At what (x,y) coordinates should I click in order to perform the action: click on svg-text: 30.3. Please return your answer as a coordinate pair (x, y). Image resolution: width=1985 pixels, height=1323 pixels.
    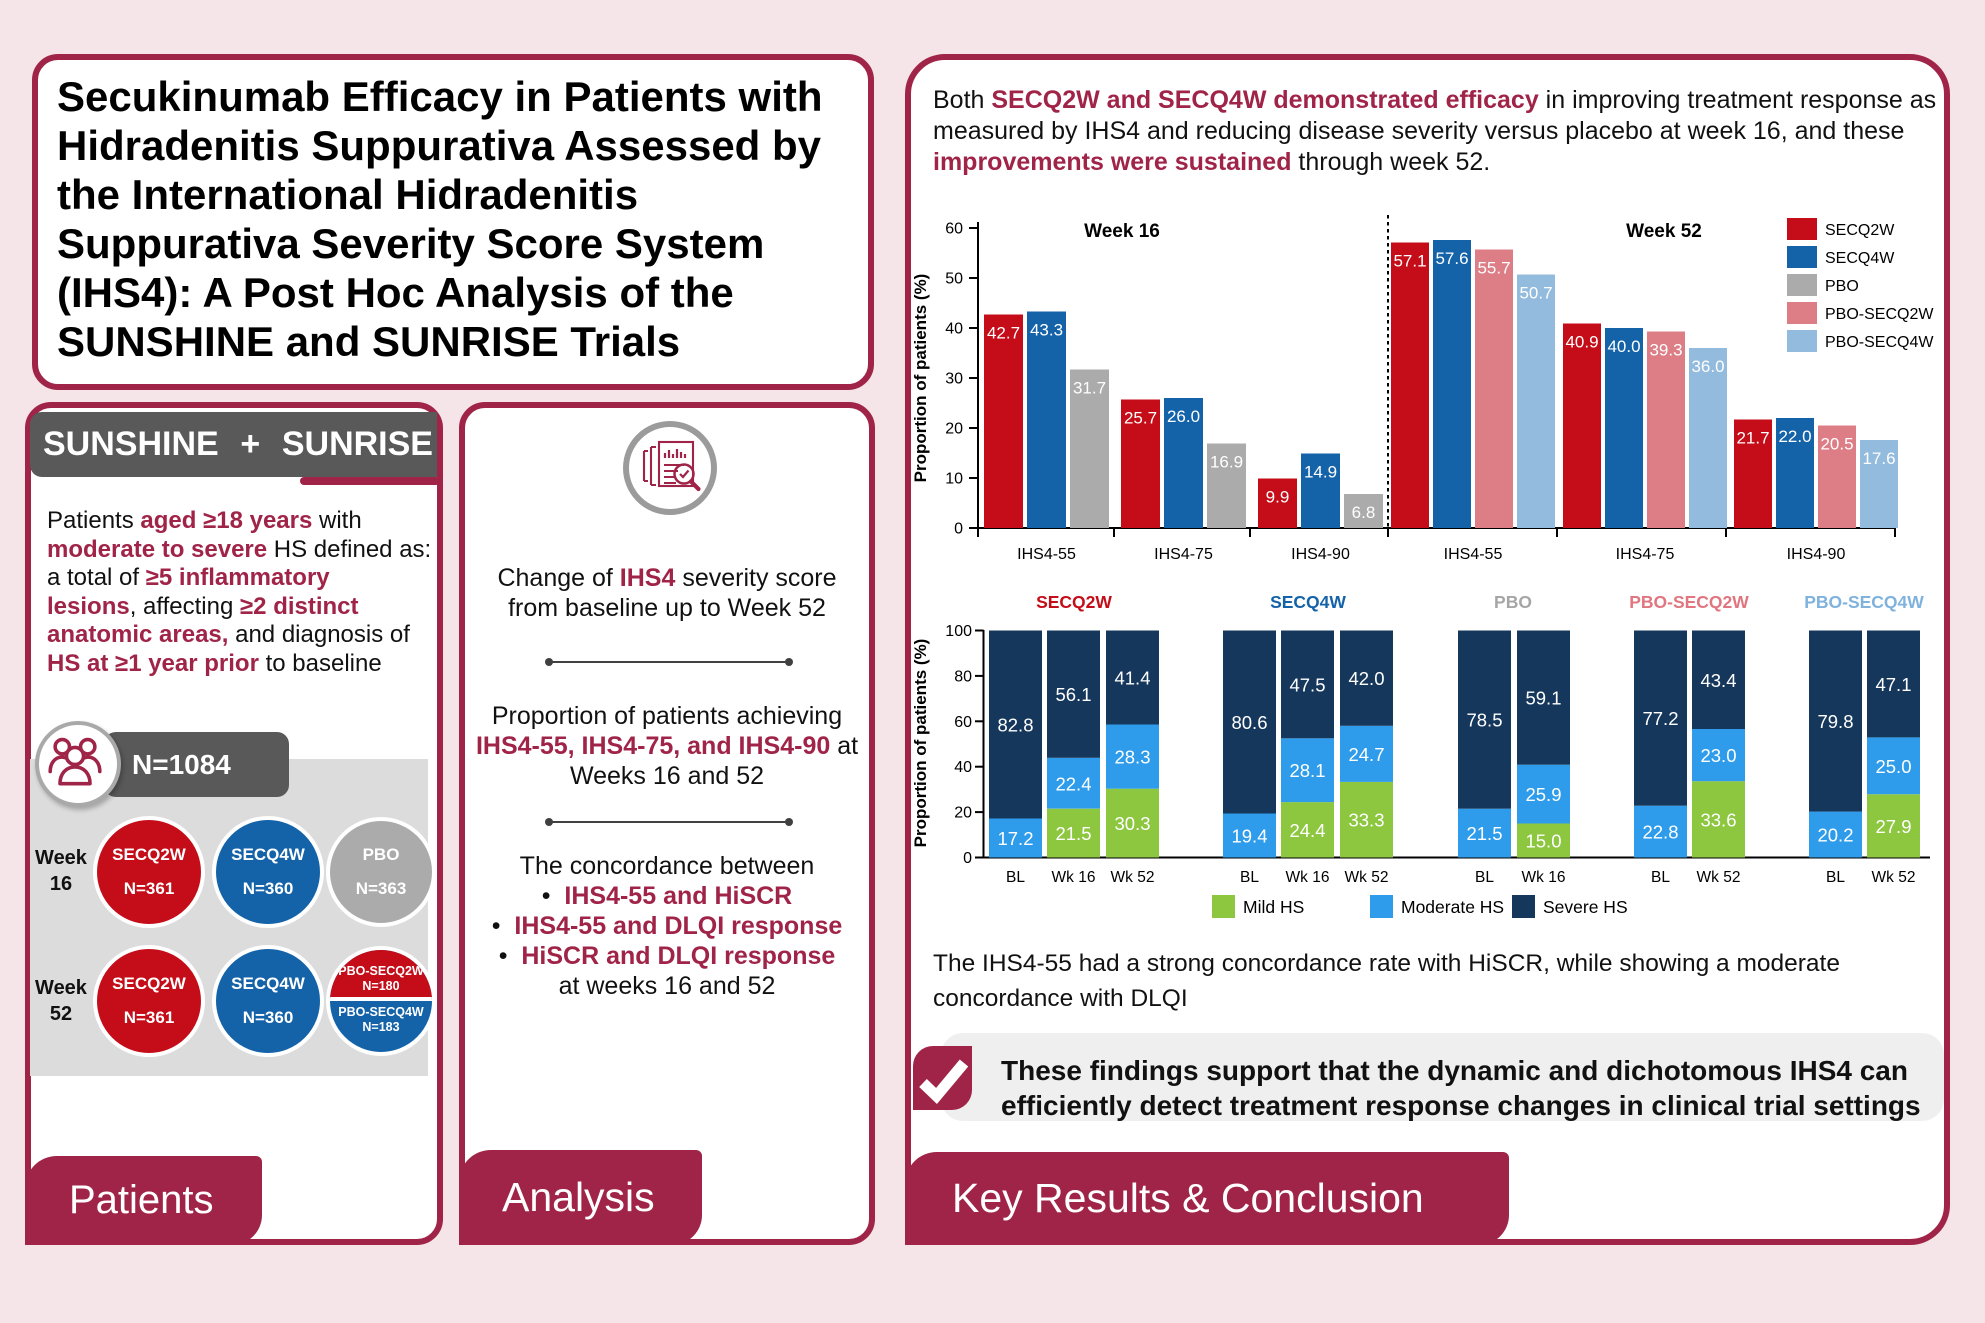
    Looking at the image, I should click on (1132, 823).